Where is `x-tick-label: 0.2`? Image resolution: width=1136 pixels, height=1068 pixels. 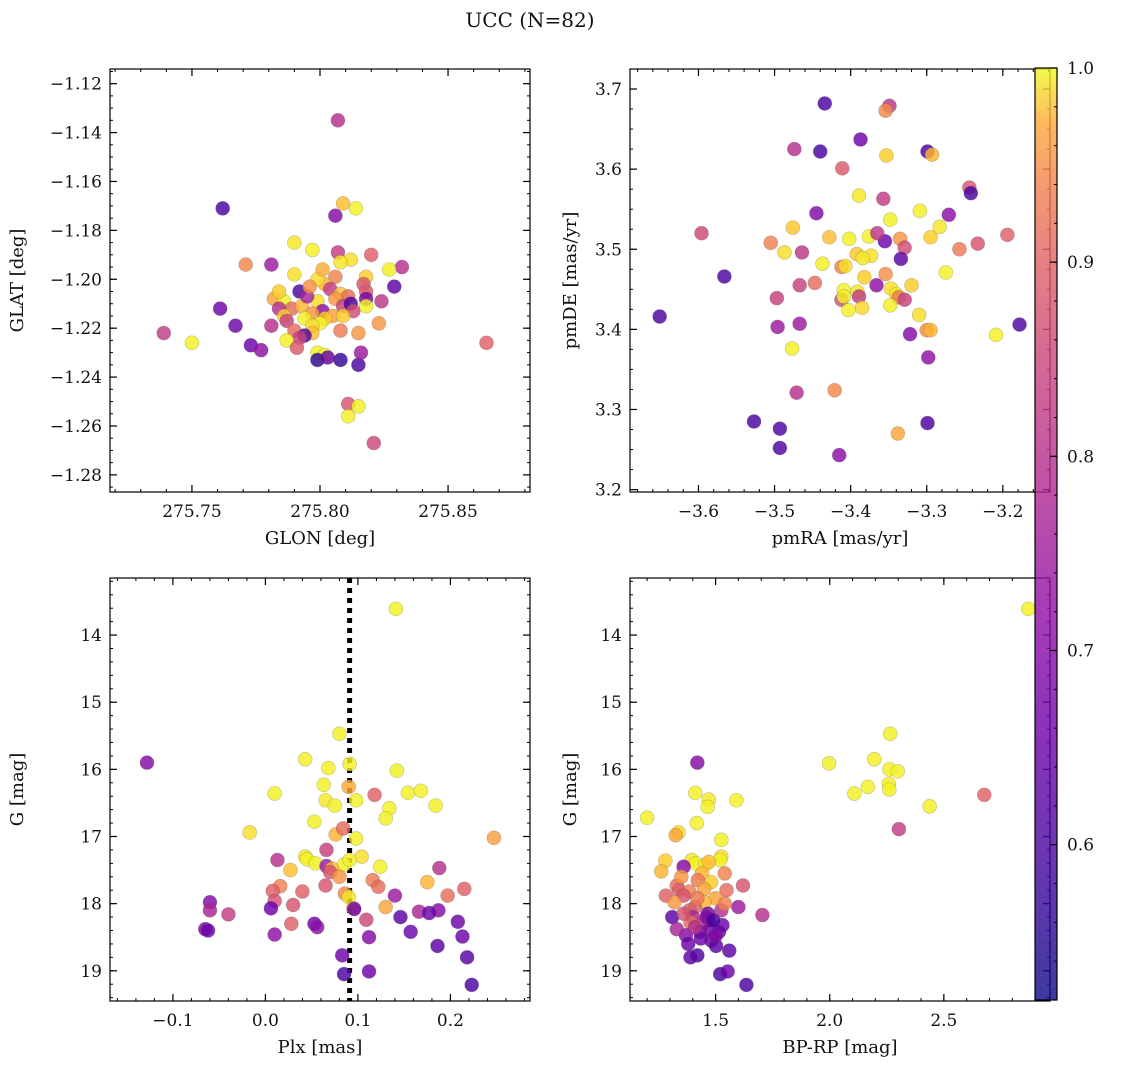
x-tick-label: 0.2 is located at coordinates (450, 1021).